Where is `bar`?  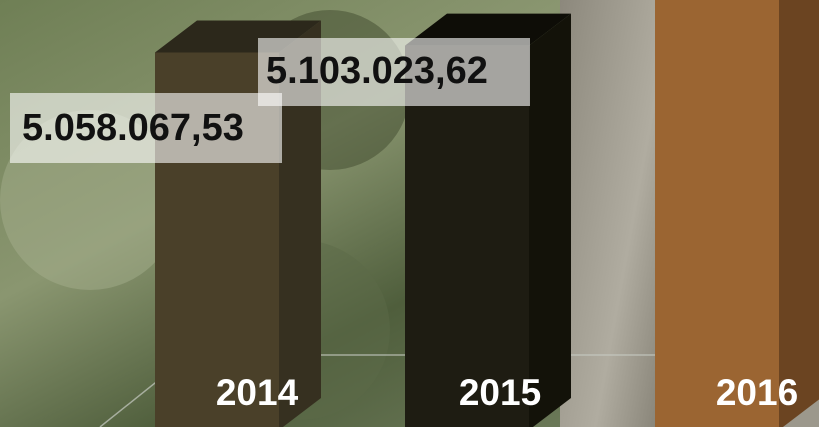
bar is located at coordinates (467, 236).